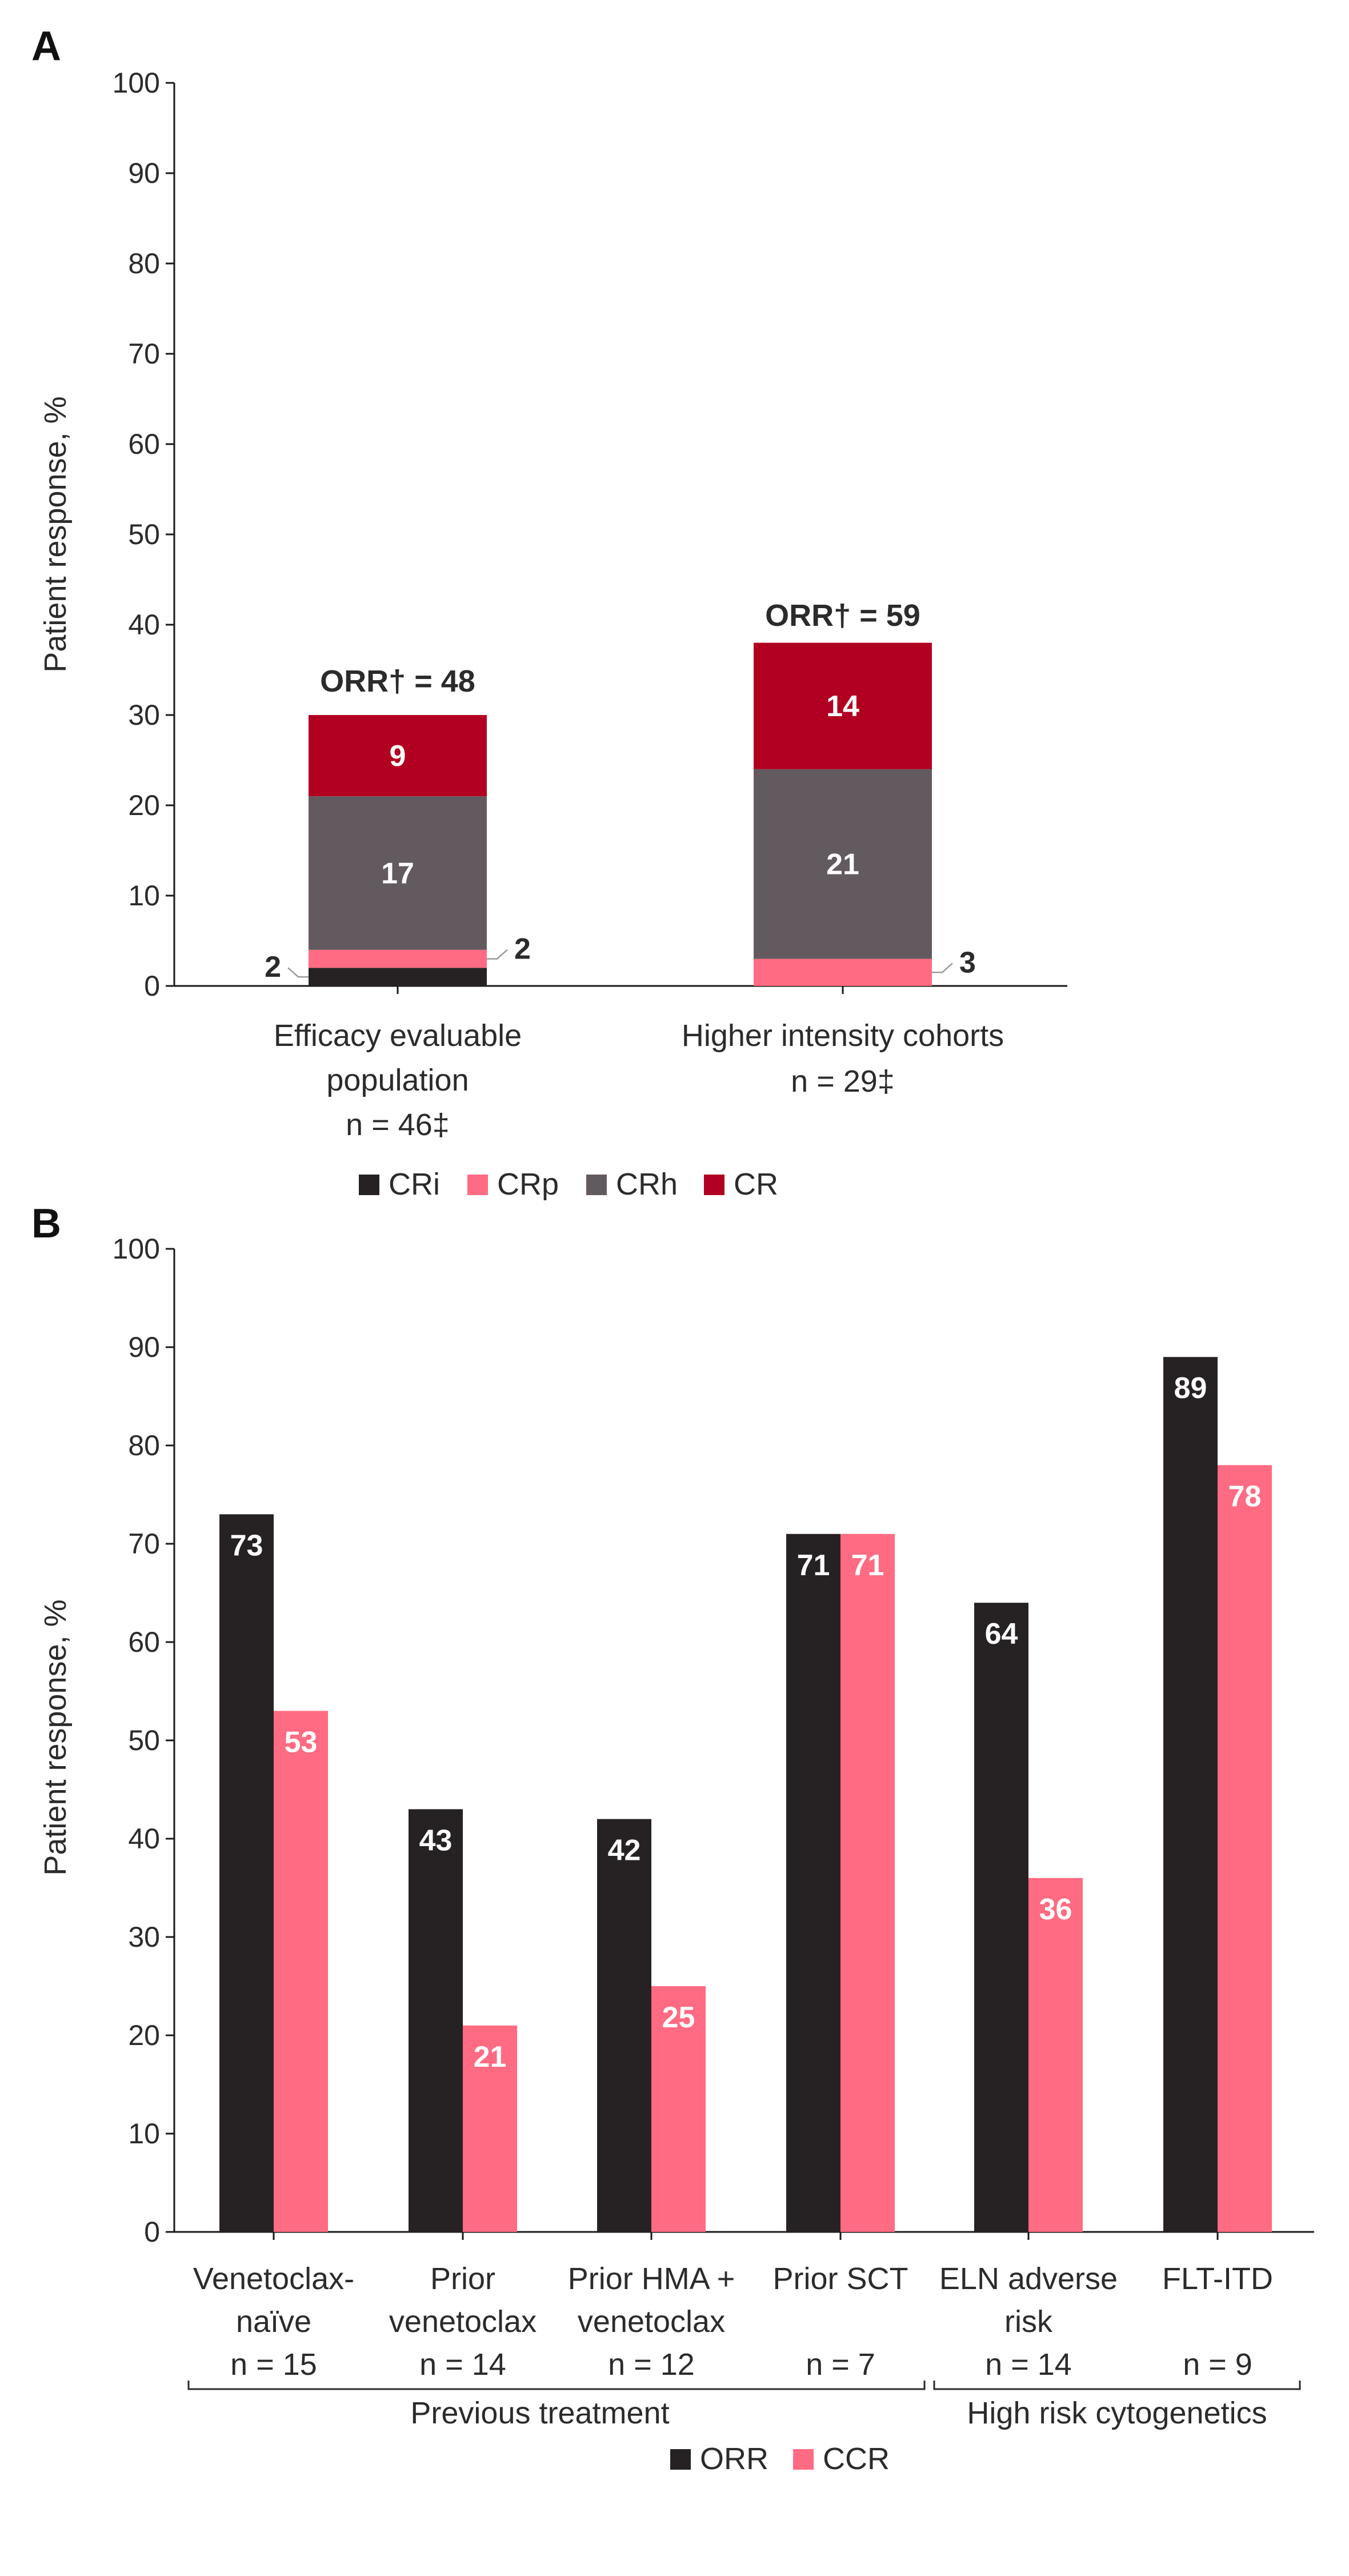  Describe the element at coordinates (813, 1882) in the screenshot. I see `bar-orr-cat3` at that location.